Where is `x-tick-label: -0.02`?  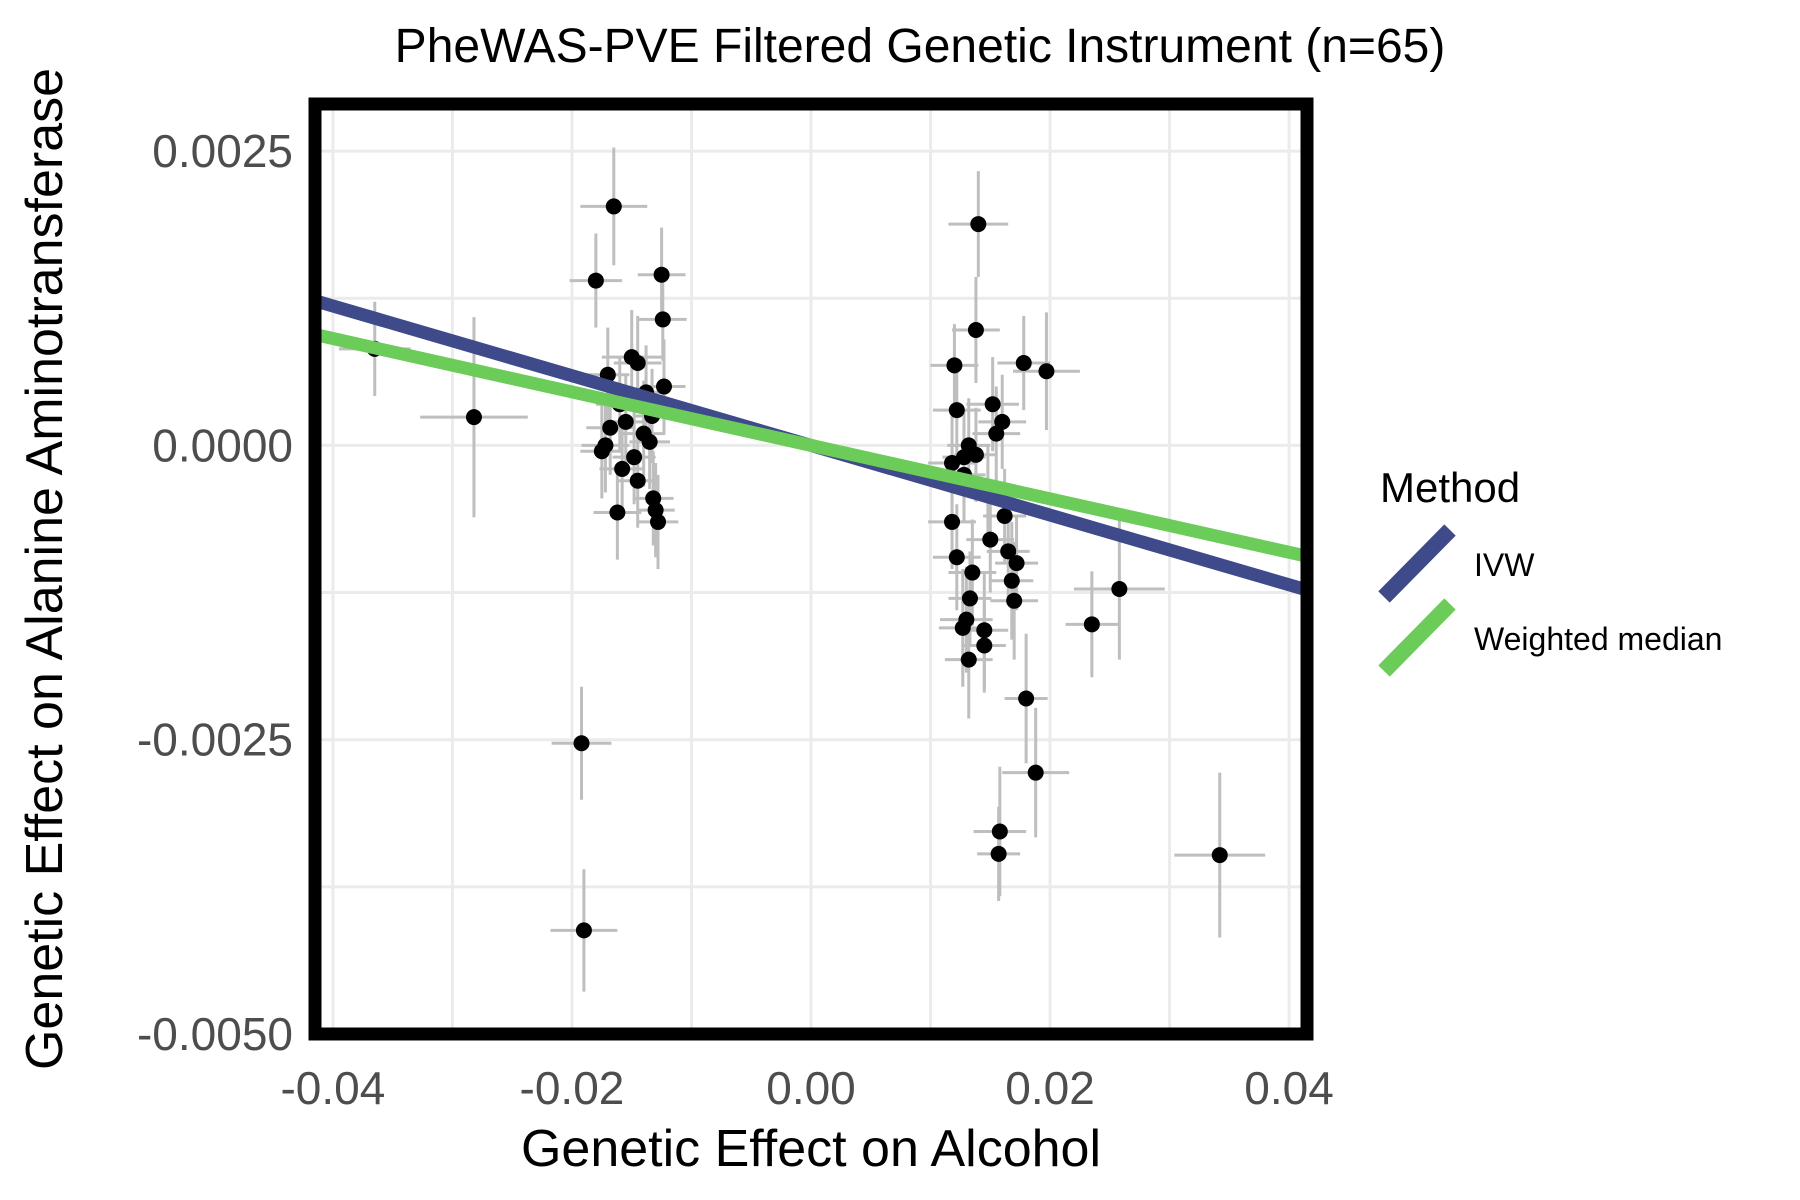
x-tick-label: -0.02 is located at coordinates (572, 1088).